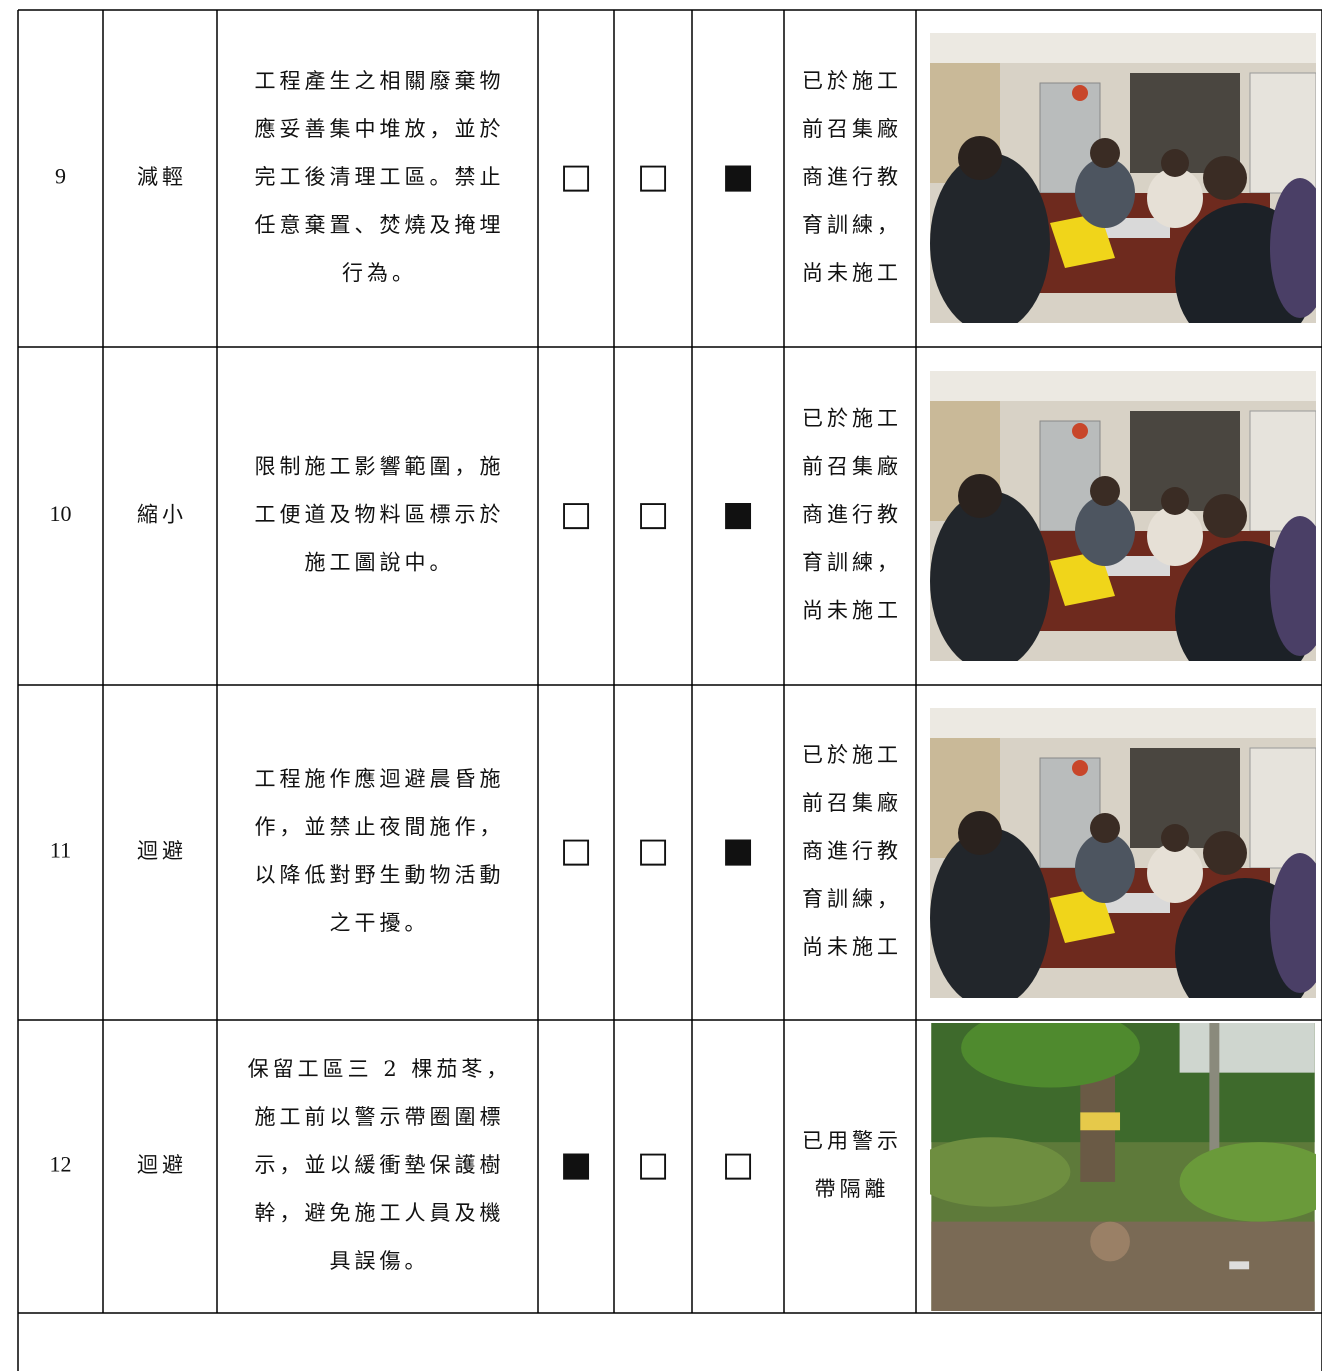  Describe the element at coordinates (61, 513) in the screenshot. I see `item-number: 10` at that location.